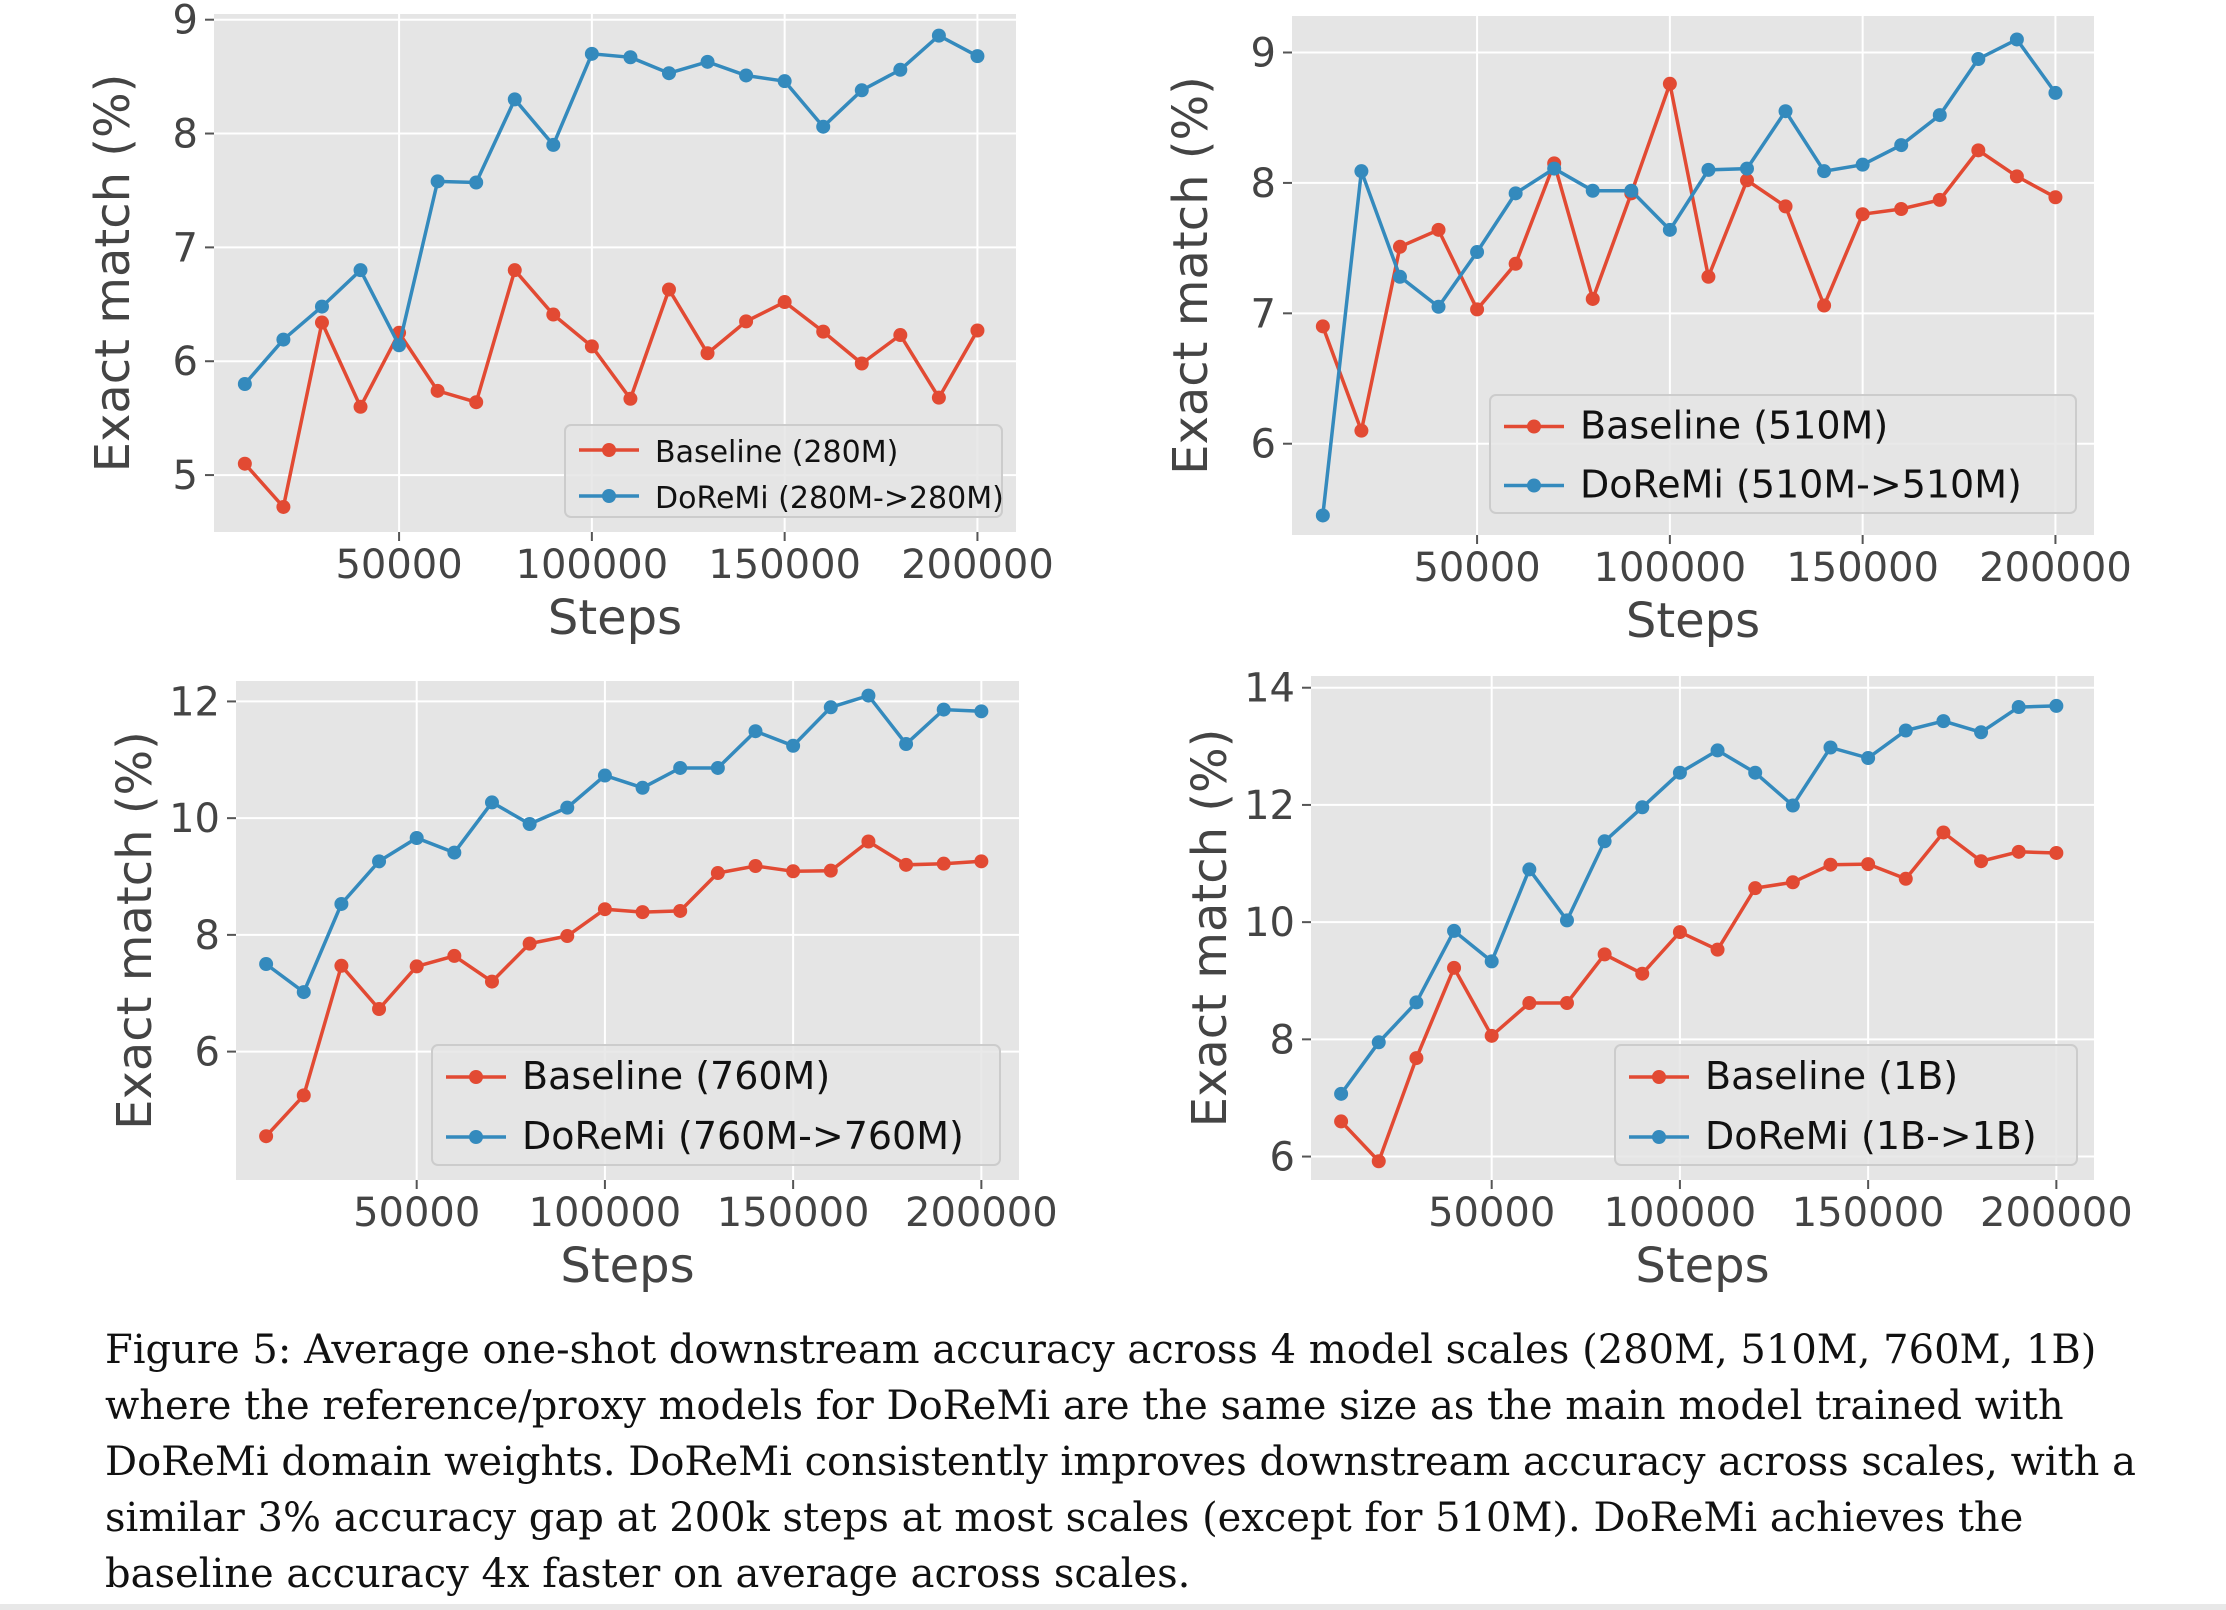 This screenshot has width=2226, height=1610. What do you see at coordinates (185, 248) in the screenshot?
I see `y-tick-label: 7` at bounding box center [185, 248].